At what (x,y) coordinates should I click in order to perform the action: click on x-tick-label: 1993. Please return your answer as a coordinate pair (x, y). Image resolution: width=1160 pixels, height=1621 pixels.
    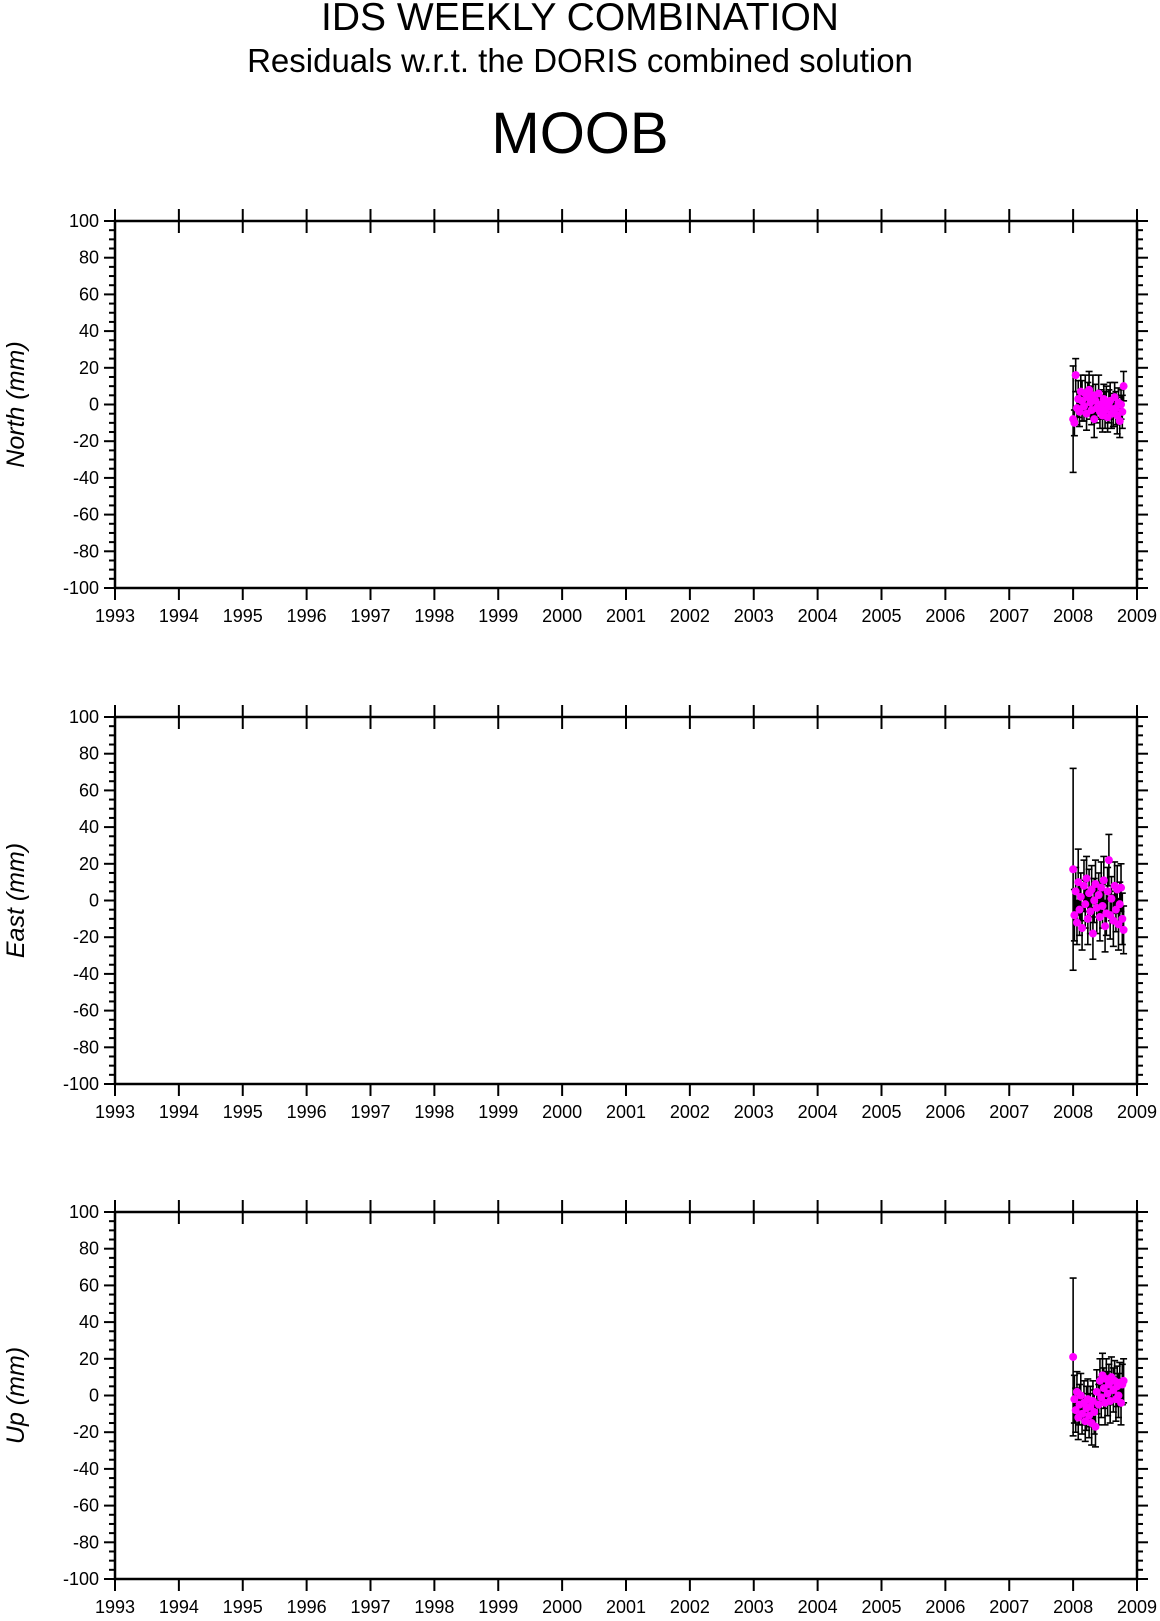
    Looking at the image, I should click on (115, 1607).